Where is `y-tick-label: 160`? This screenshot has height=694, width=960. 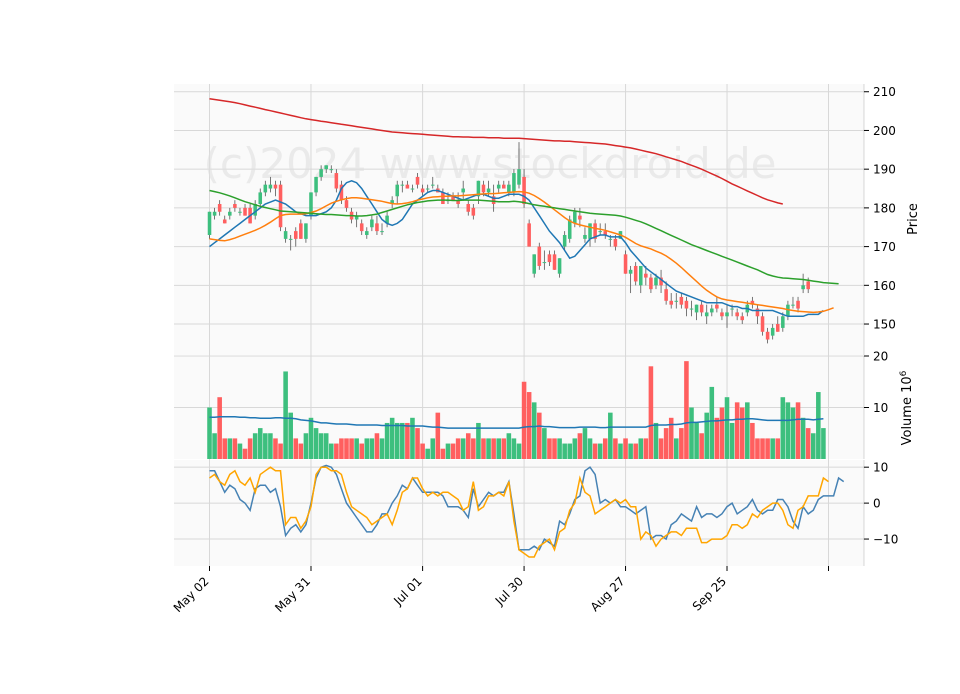 y-tick-label: 160 is located at coordinates (884, 286).